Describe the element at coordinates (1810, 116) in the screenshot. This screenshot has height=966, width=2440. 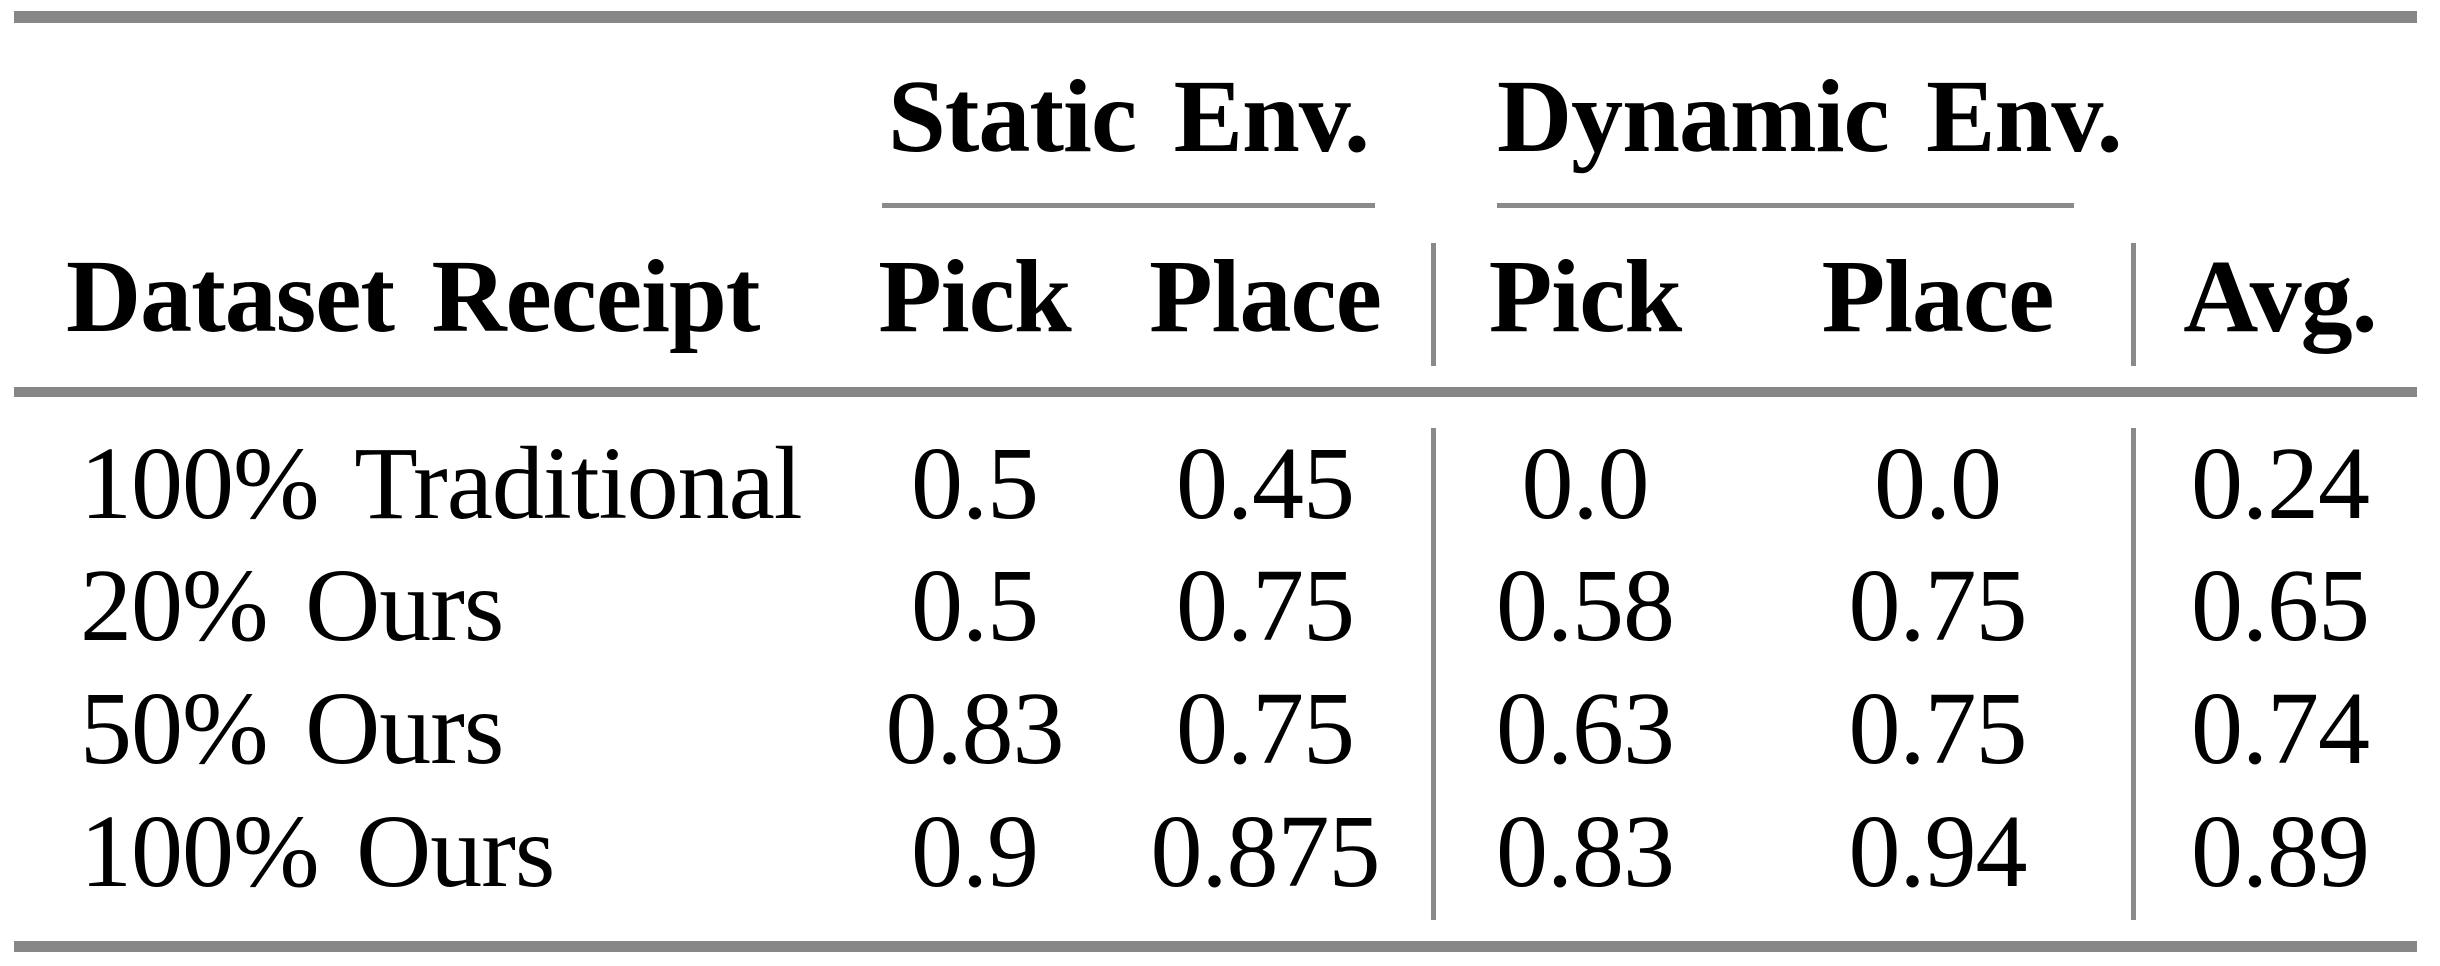
I see `group-header-dynamic-env: Dynamic Env.` at that location.